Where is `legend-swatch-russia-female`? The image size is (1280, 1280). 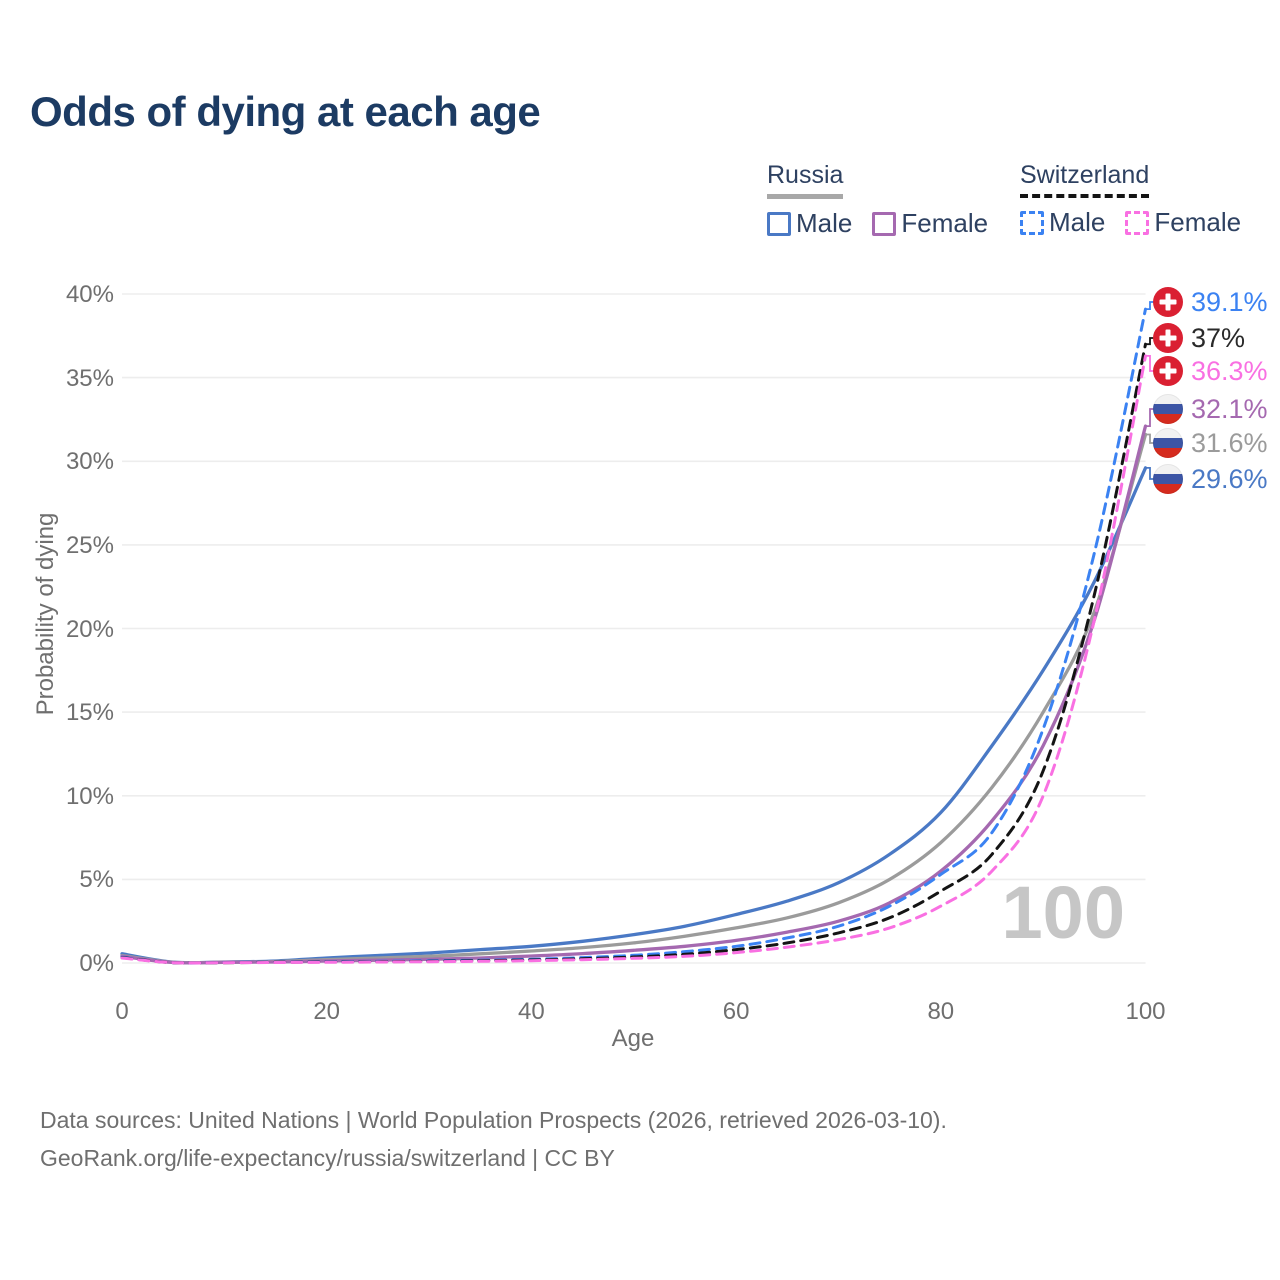 legend-swatch-russia-female is located at coordinates (884, 223).